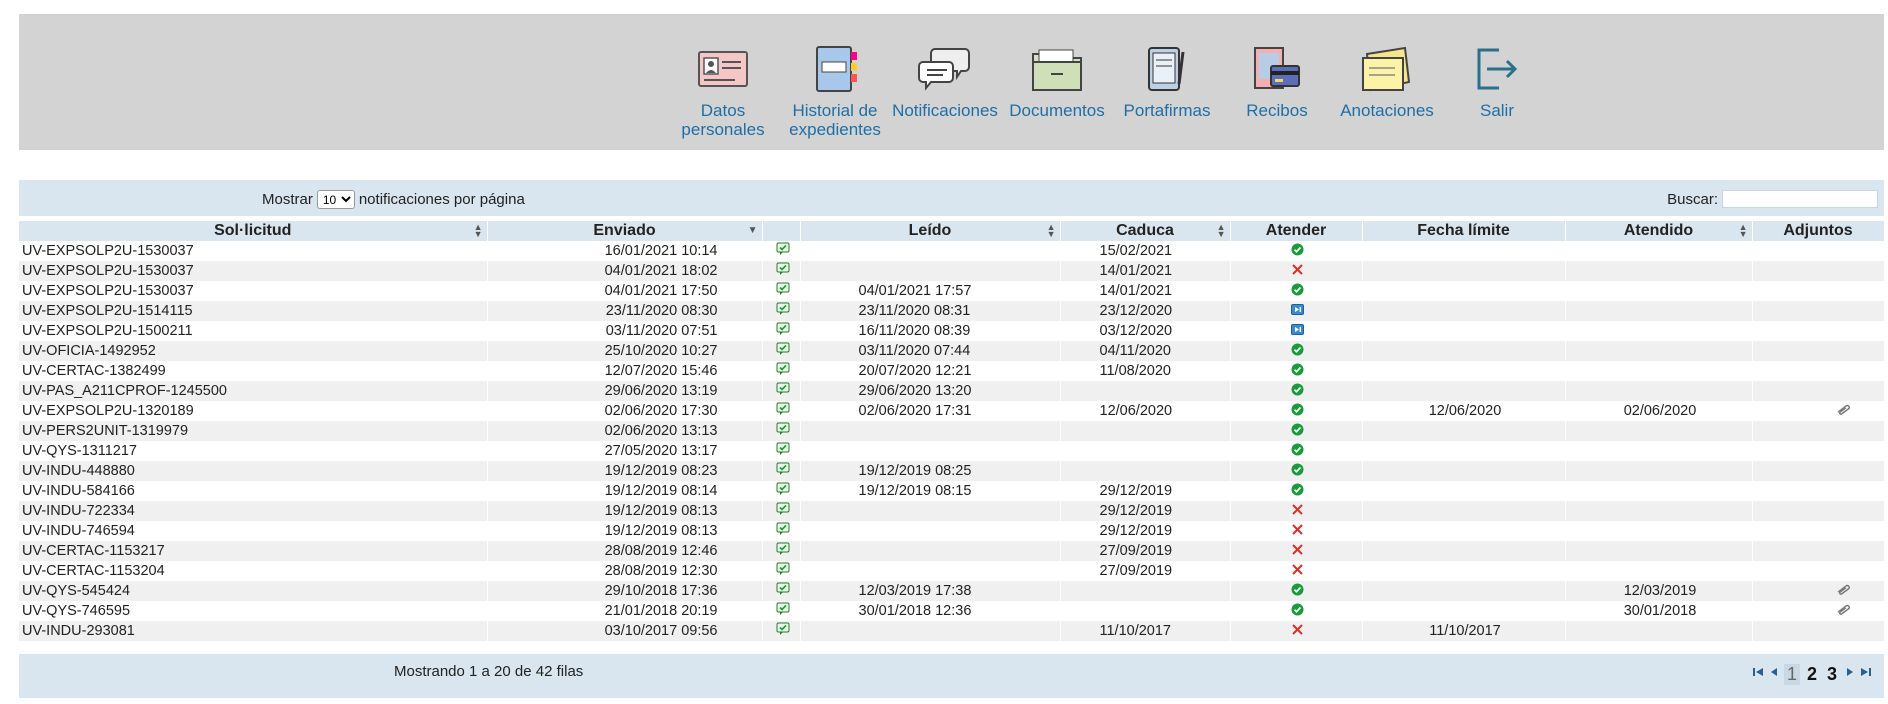 This screenshot has width=1888, height=704. Describe the element at coordinates (1051, 230) in the screenshot. I see `sort-both-icon: ▲ ▼` at that location.